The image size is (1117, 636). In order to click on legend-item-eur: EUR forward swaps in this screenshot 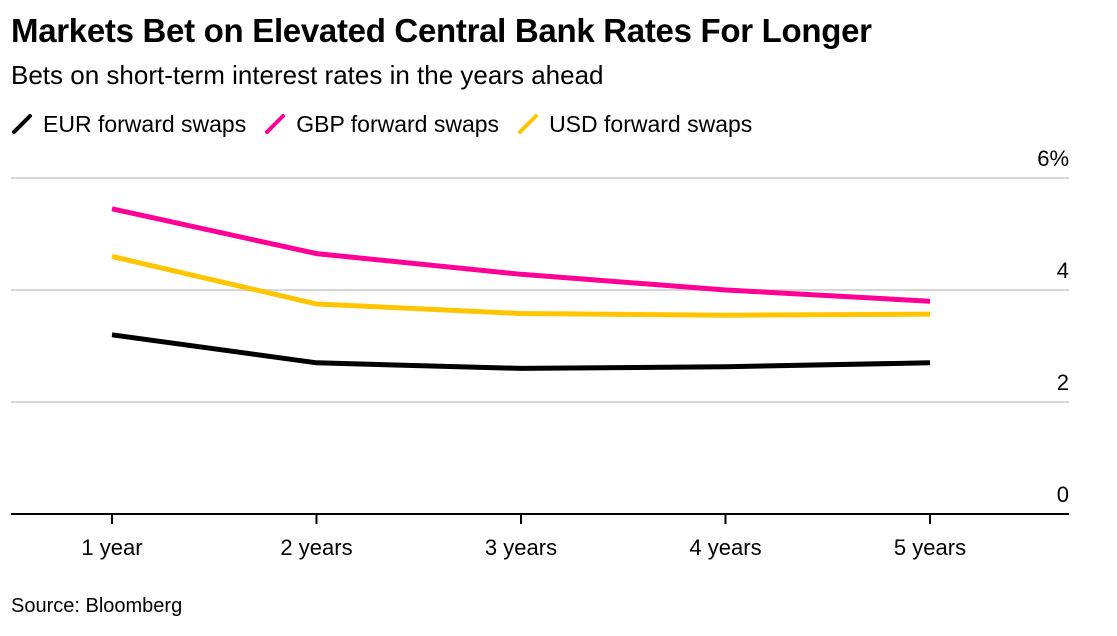, I will do `click(128, 124)`.